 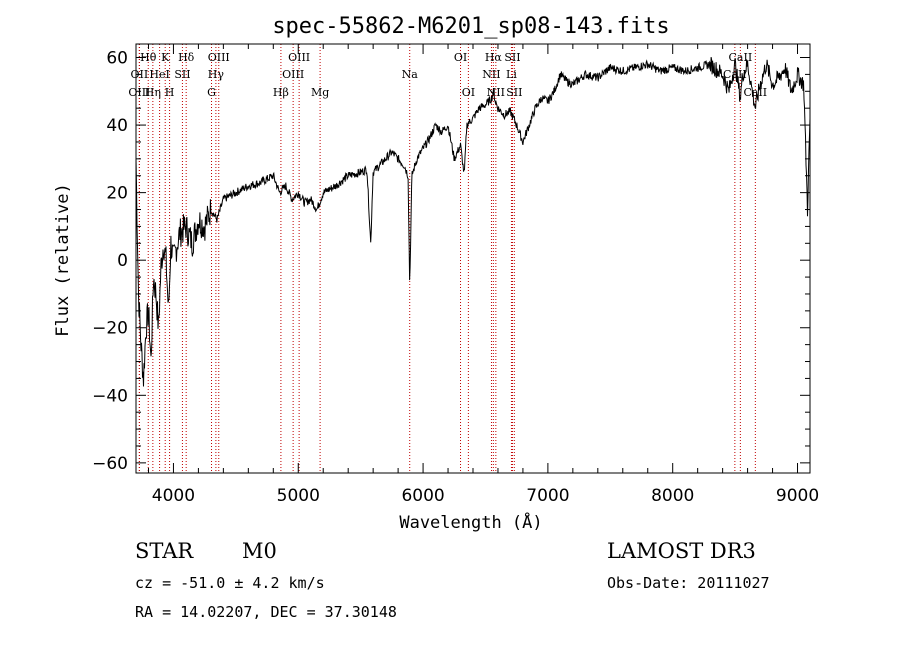 What do you see at coordinates (216, 74) in the screenshot?
I see `emission-line-label: Hγ` at bounding box center [216, 74].